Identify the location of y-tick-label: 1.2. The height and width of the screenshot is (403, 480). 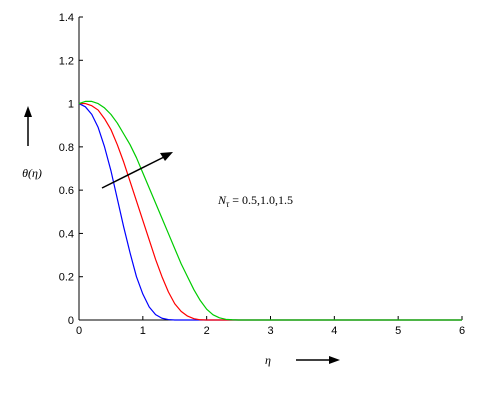
(66, 61).